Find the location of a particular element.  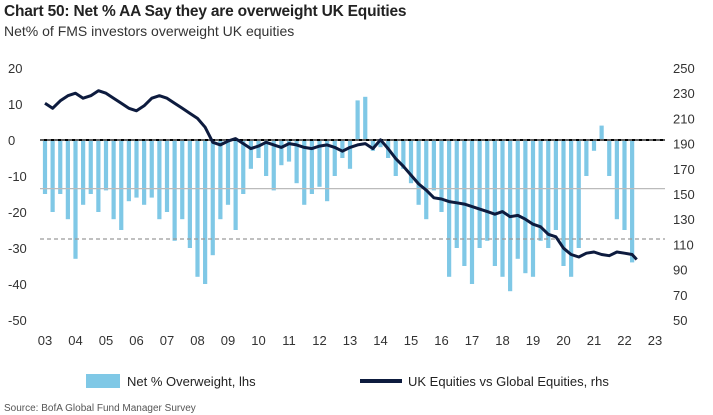

x-tick-label: 14 is located at coordinates (380, 340).